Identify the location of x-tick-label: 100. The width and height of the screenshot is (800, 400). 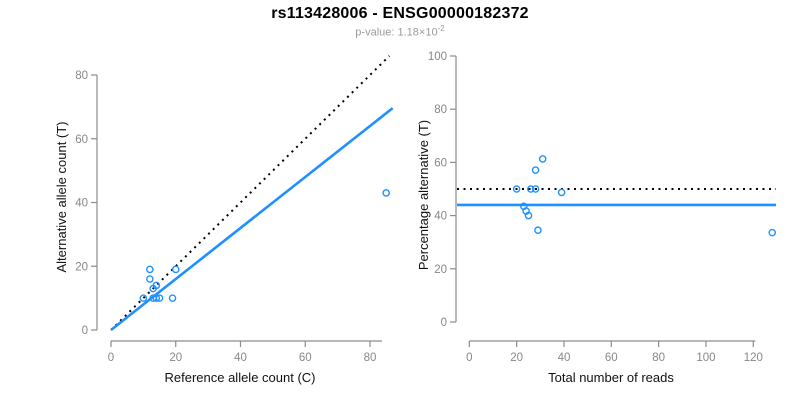
(705, 358).